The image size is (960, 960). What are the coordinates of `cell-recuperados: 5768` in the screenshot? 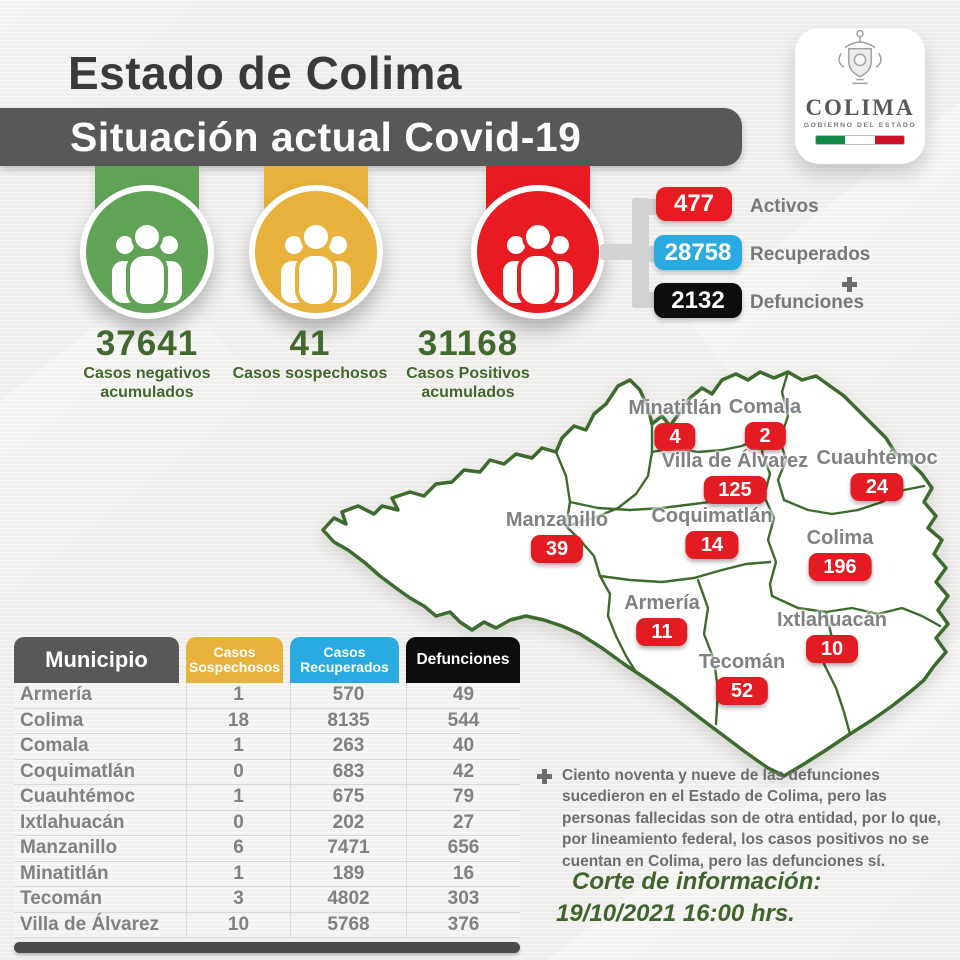 It's located at (348, 924).